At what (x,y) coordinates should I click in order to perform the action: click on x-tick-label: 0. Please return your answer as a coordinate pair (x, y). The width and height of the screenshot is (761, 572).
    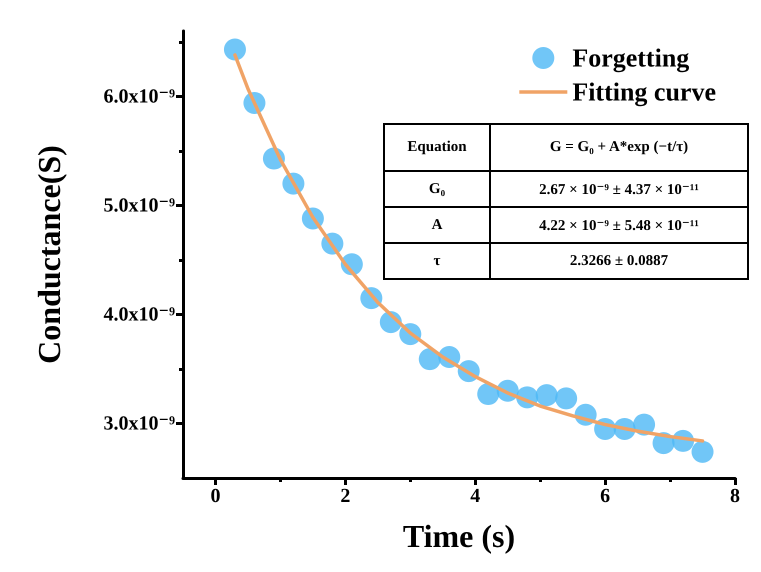
    Looking at the image, I should click on (215, 496).